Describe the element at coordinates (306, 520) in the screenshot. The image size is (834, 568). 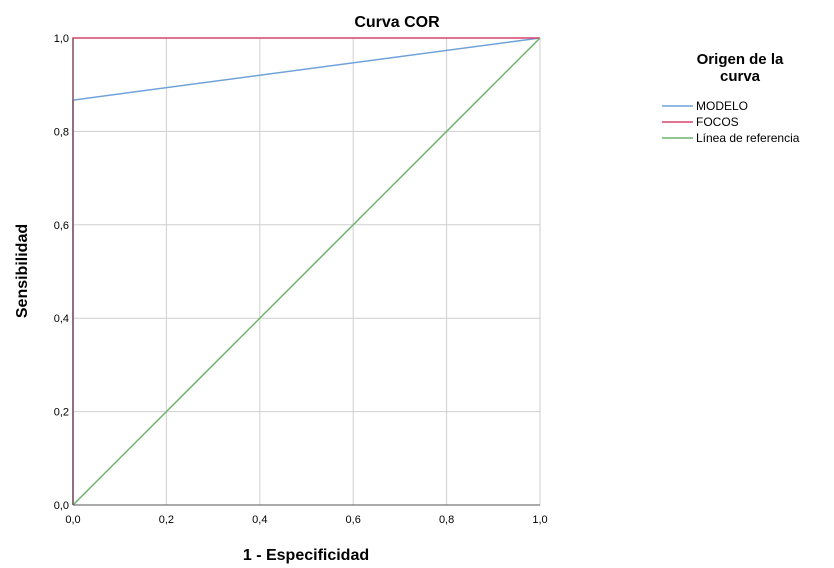
I see `x-tick-labels: 0,0 0,2 0,4 0,6 0,8 1,0` at that location.